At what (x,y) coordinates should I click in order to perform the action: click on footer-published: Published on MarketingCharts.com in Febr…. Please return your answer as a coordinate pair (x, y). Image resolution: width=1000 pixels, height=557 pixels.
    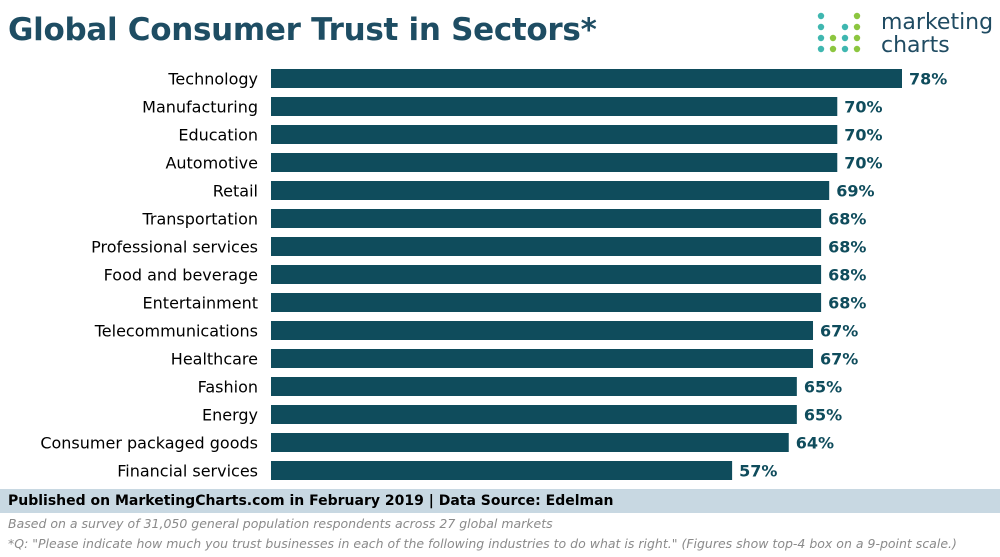
    Looking at the image, I should click on (311, 501).